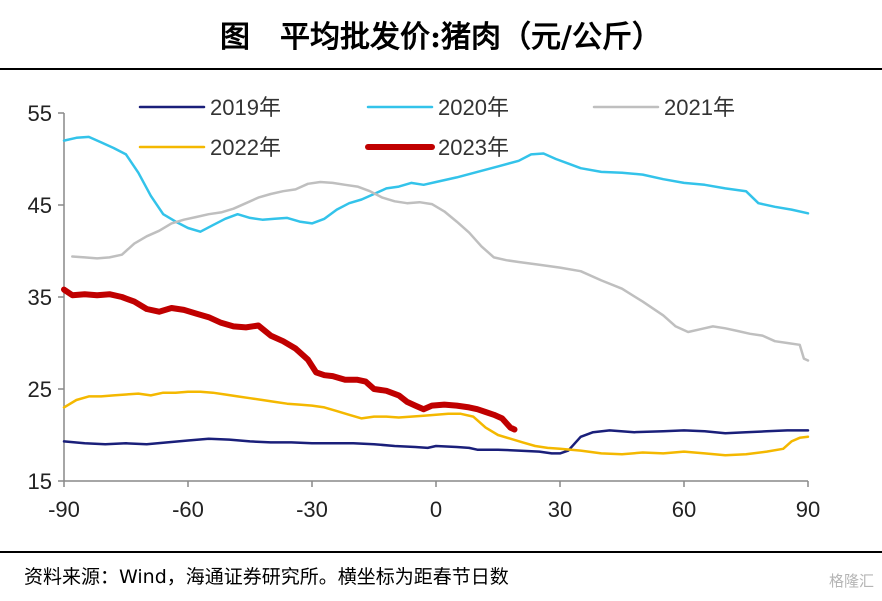  I want to click on source-note: 资料来源：Wind，海通证券研究所。横坐标为距春节日数, so click(266, 577).